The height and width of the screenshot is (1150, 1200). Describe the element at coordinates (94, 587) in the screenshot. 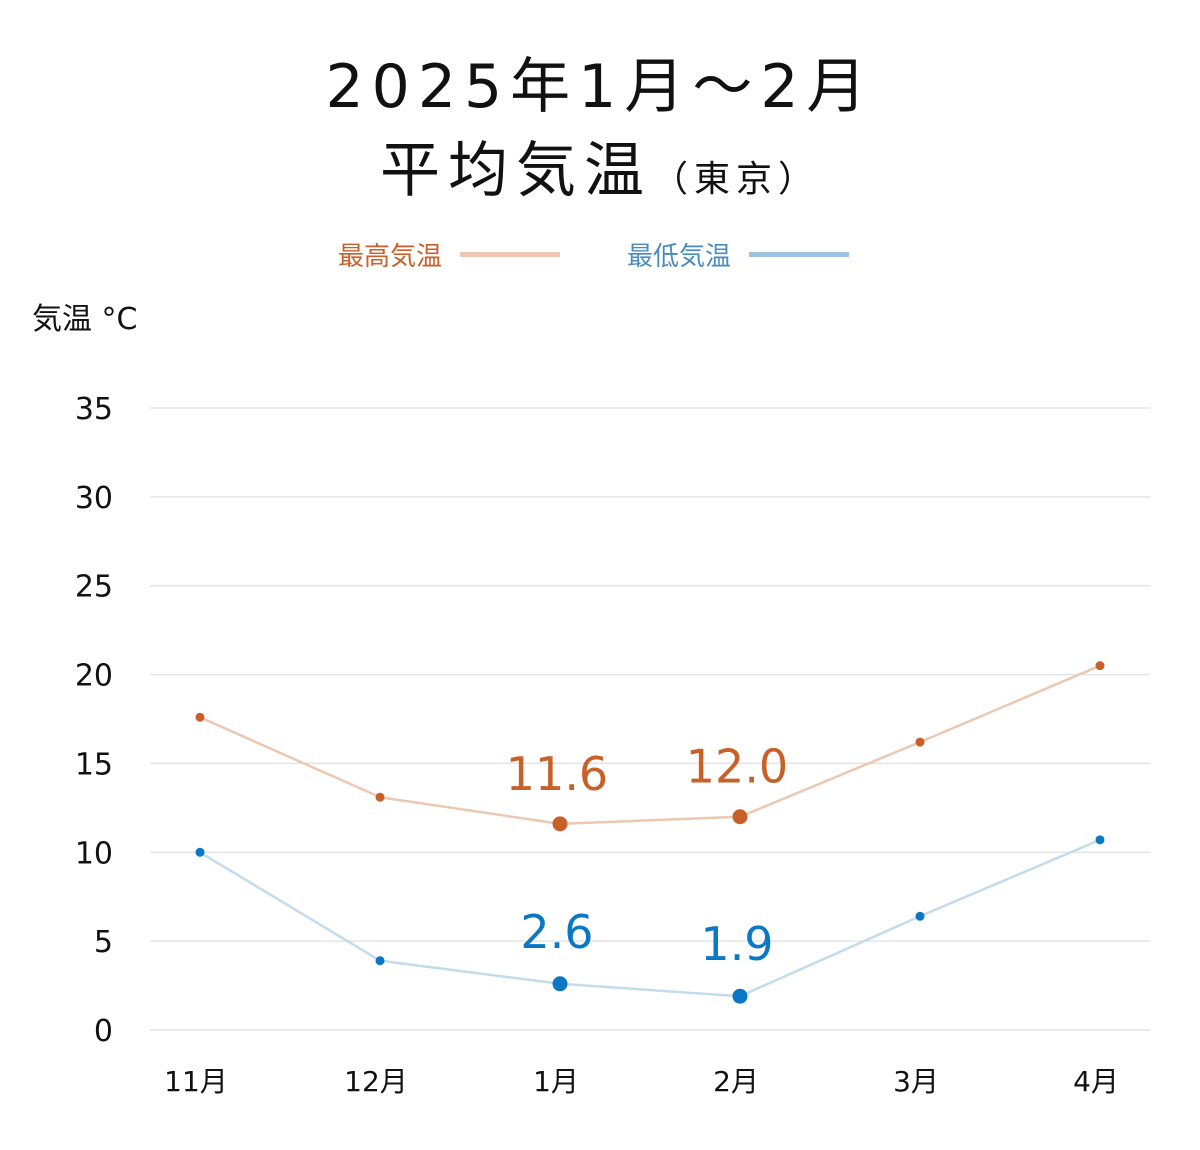

I see `y-tick-label: 25` at that location.